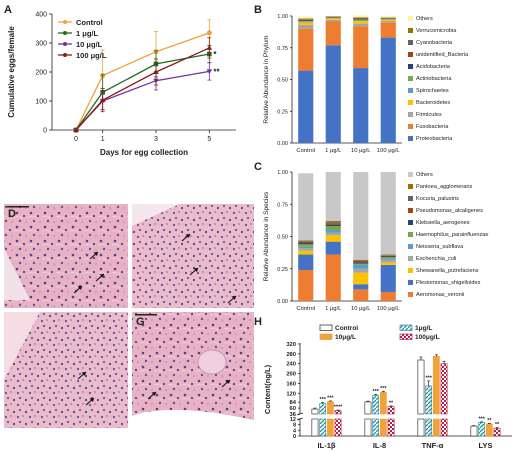 This screenshot has height=461, width=520. Describe the element at coordinates (433, 445) in the screenshot. I see `h-x-tick-label: TNF-α` at that location.